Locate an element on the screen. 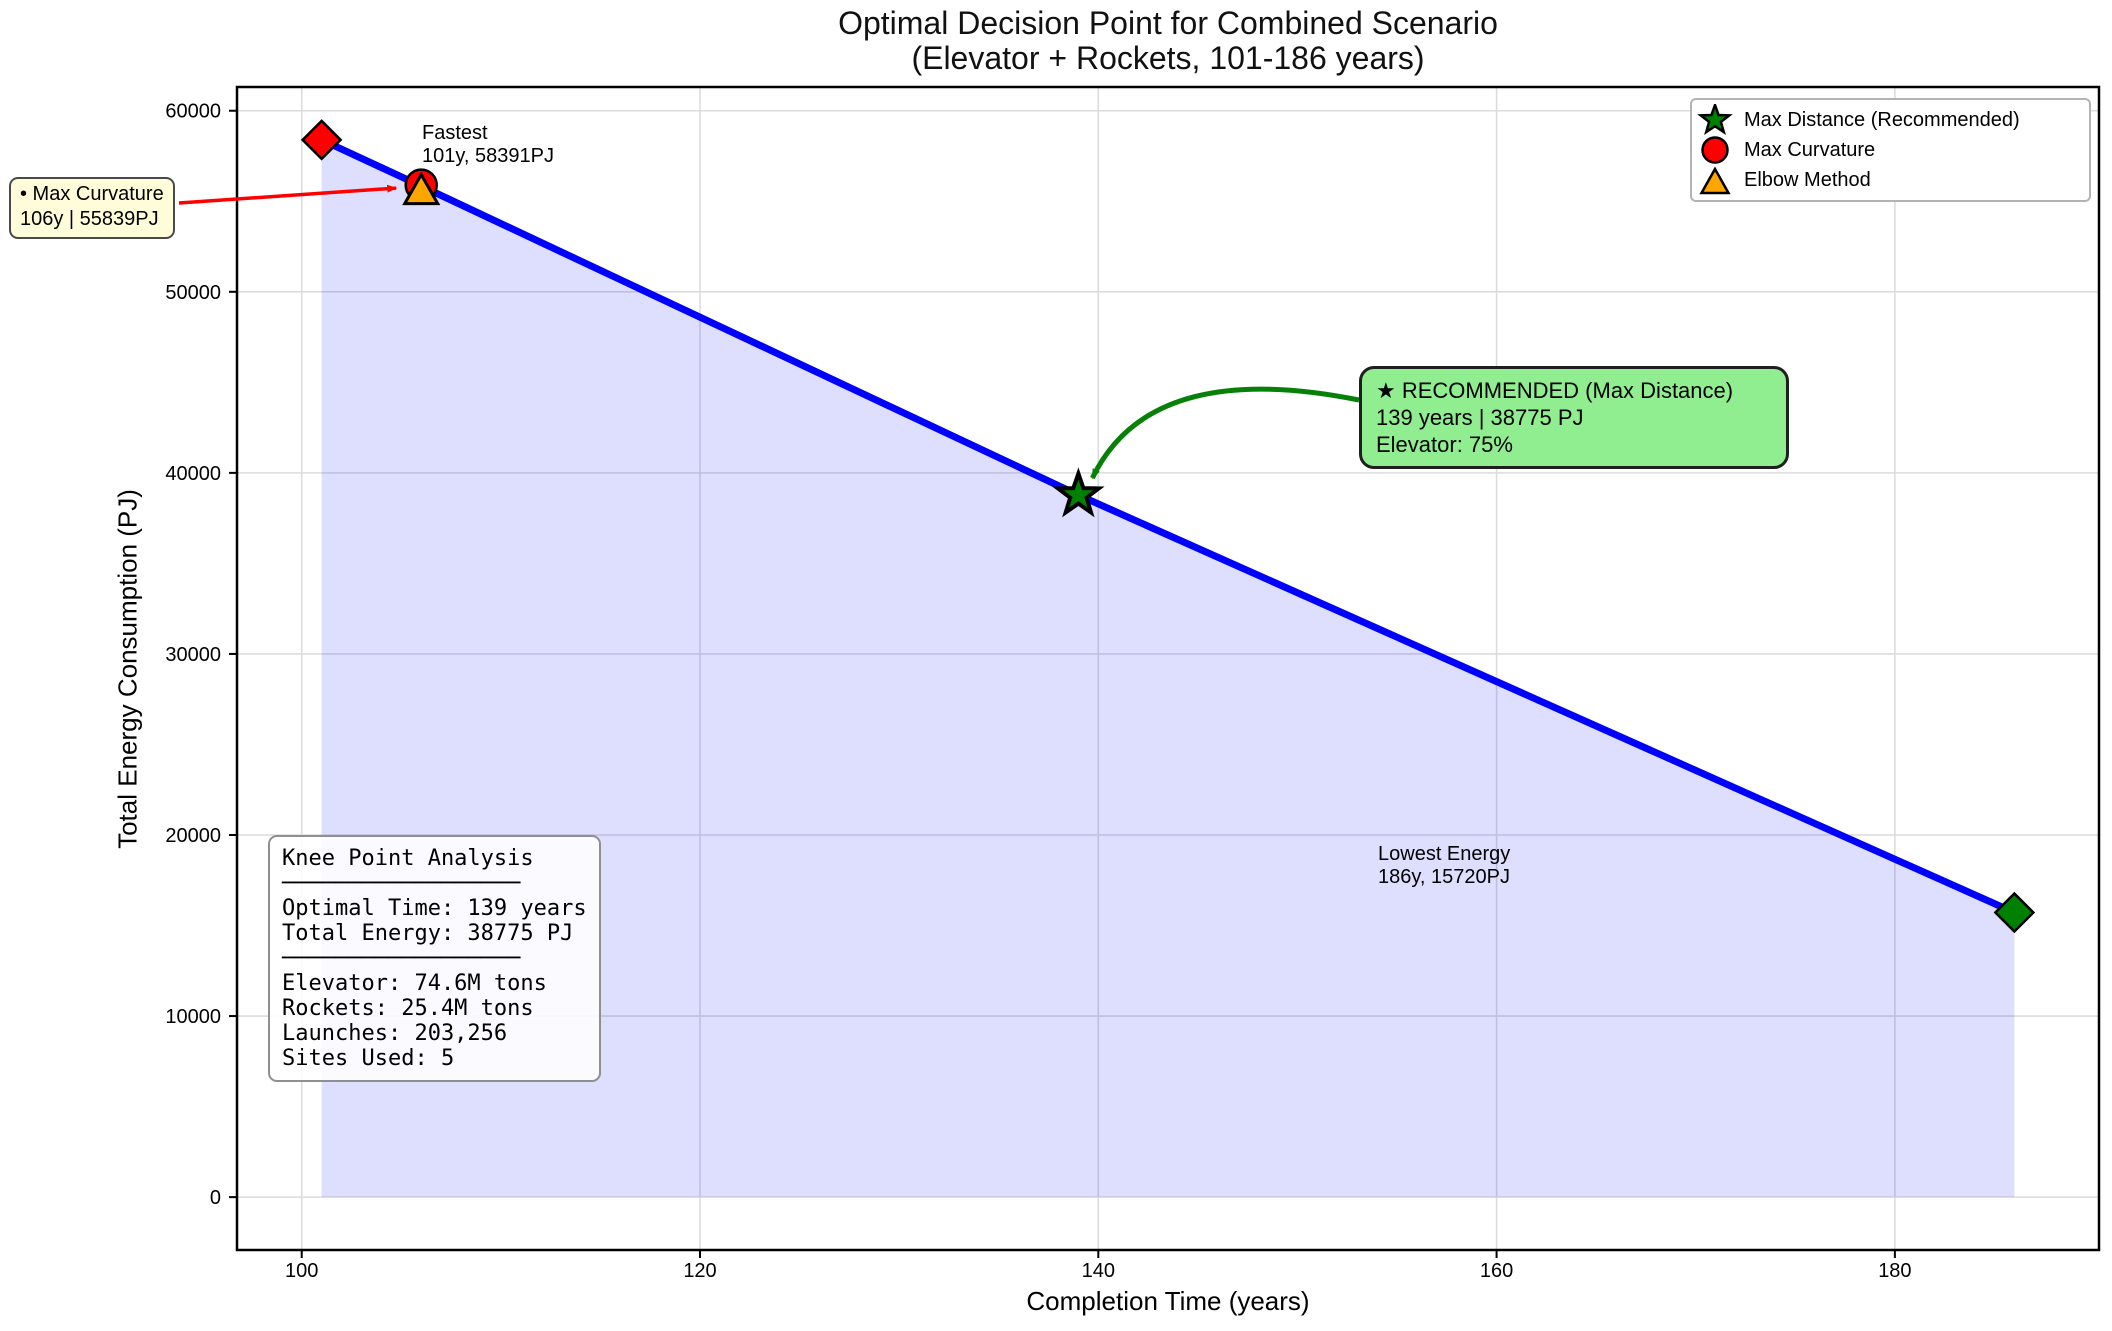 Image resolution: width=2112 pixels, height=1331 pixels. annotation-fastest-line1: Fastest is located at coordinates (455, 133).